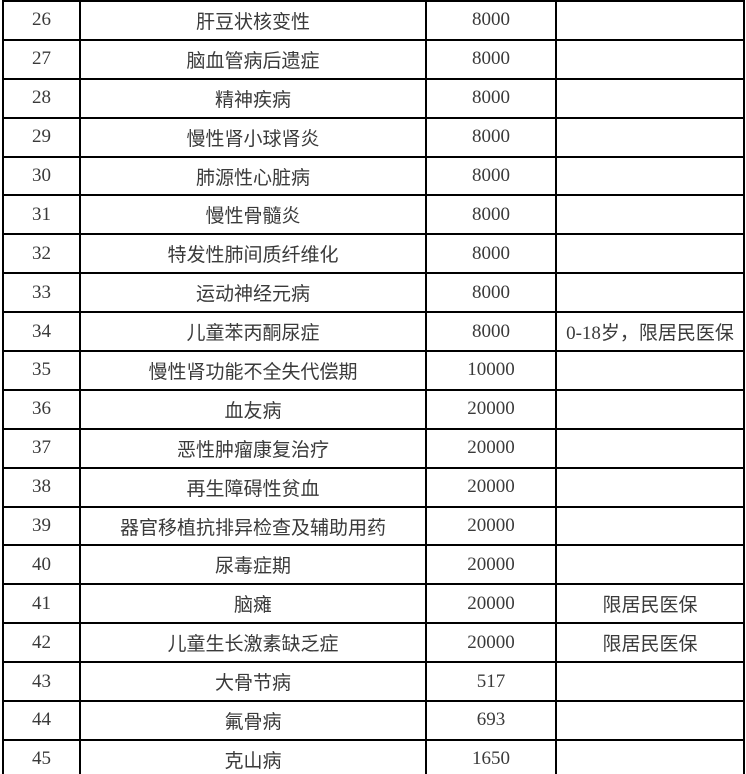  Describe the element at coordinates (253, 756) in the screenshot. I see `disease-name-cell: 克山病` at that location.